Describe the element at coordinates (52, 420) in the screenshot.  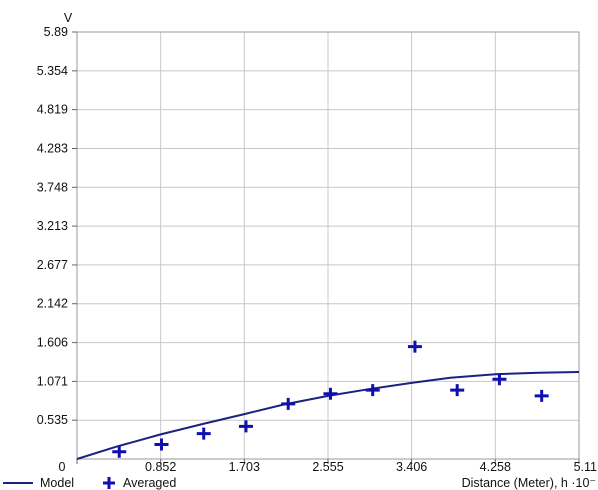
I see `y-tick-label: 0.535` at that location.